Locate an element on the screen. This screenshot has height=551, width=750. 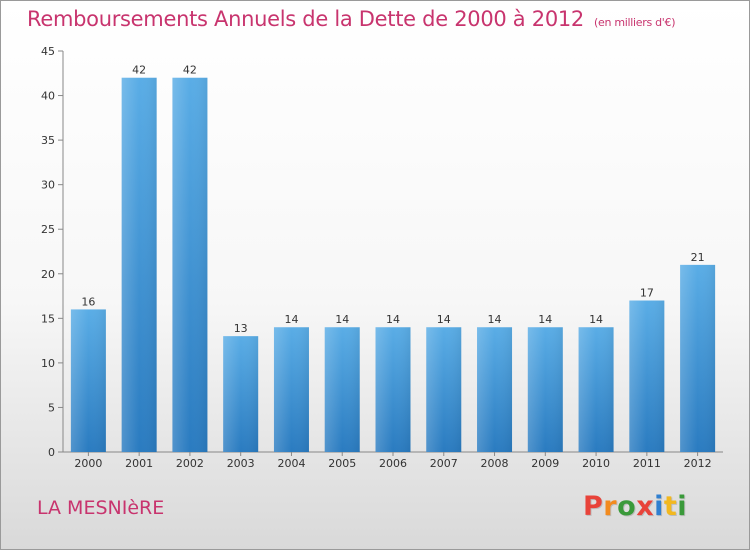
y-tick-label: 10 is located at coordinates (48, 363).